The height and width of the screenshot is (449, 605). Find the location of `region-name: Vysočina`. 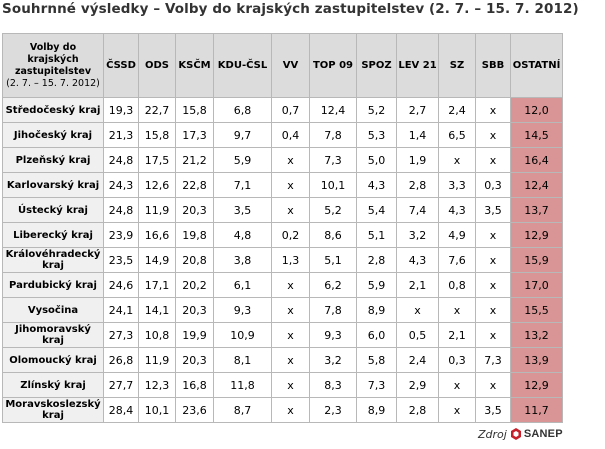

region-name: Vysočina is located at coordinates (53, 310).